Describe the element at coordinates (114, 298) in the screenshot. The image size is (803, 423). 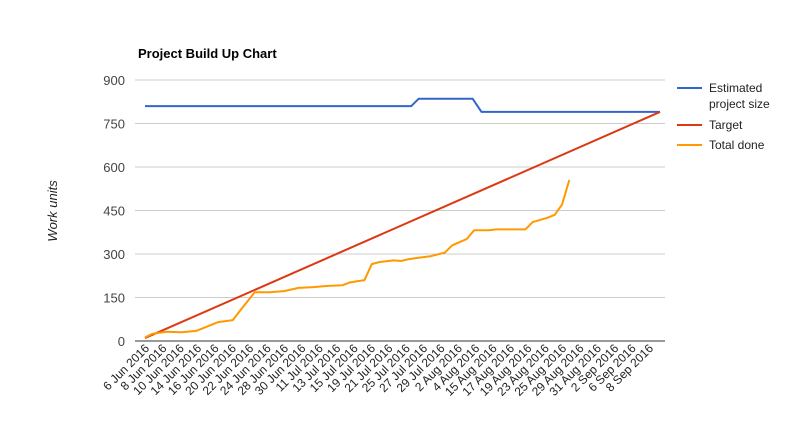
I see `y-tick-label: 150` at that location.